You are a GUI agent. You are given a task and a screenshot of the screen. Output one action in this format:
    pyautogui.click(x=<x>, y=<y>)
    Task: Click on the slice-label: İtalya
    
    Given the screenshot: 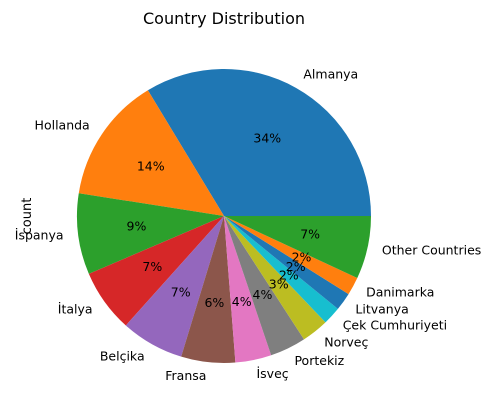 What is the action you would take?
    pyautogui.click(x=75, y=309)
    